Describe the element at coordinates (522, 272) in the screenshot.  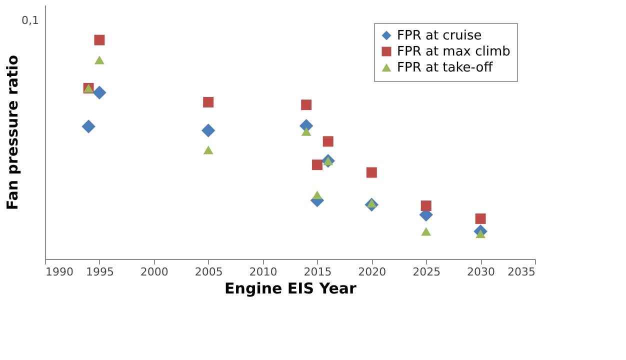
I see `x-tick-label: 2035` at that location.